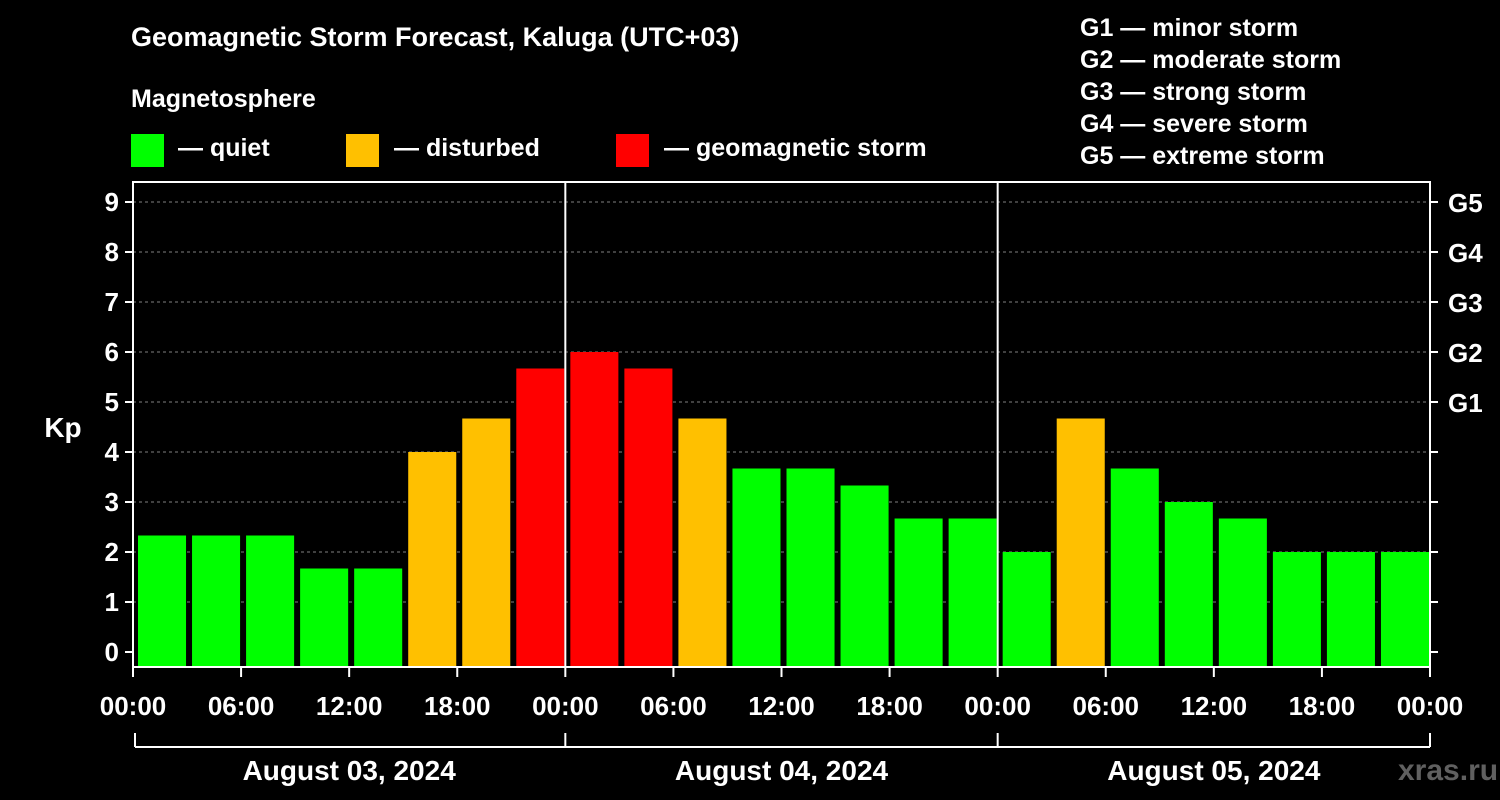  I want to click on legend-label-quiet: — quiet, so click(224, 148).